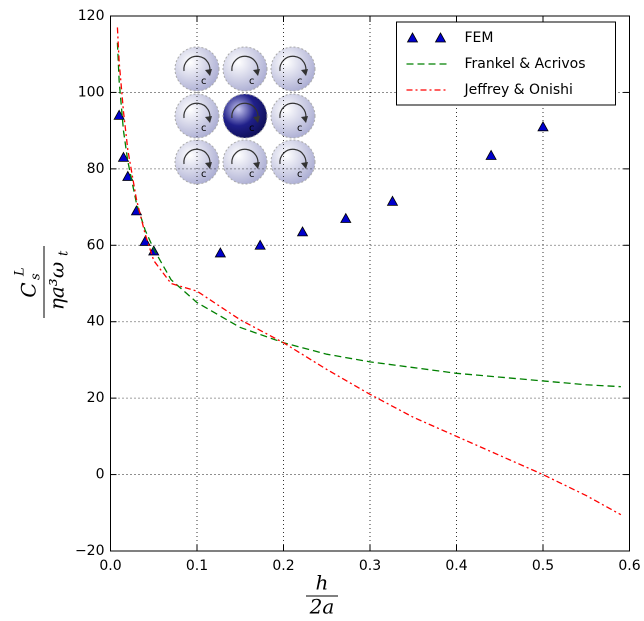 This screenshot has width=644, height=621. What do you see at coordinates (36, 276) in the screenshot?
I see `y-label-sub: s` at bounding box center [36, 276].